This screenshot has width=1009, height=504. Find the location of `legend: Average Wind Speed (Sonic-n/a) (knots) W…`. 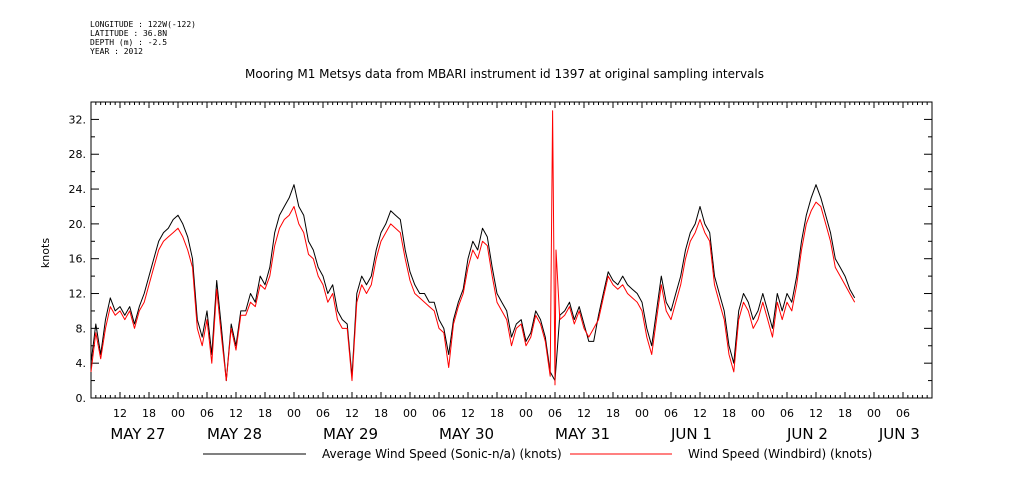

legend: Average Wind Speed (Sonic-n/a) (knots) W… is located at coordinates (537, 454).